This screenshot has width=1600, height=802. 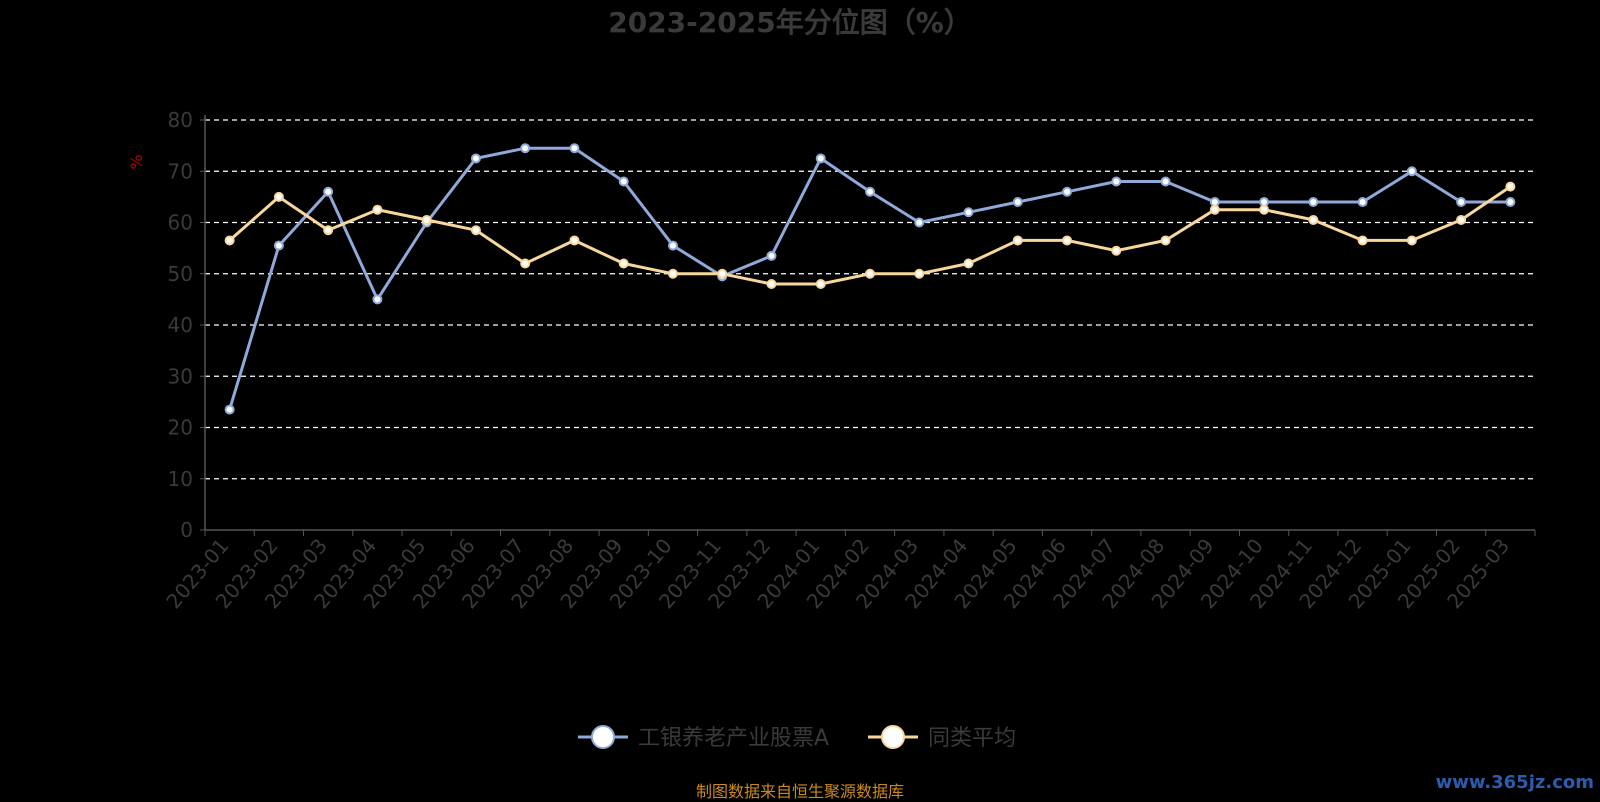 What do you see at coordinates (180, 479) in the screenshot?
I see `y-tick-label: 10` at bounding box center [180, 479].